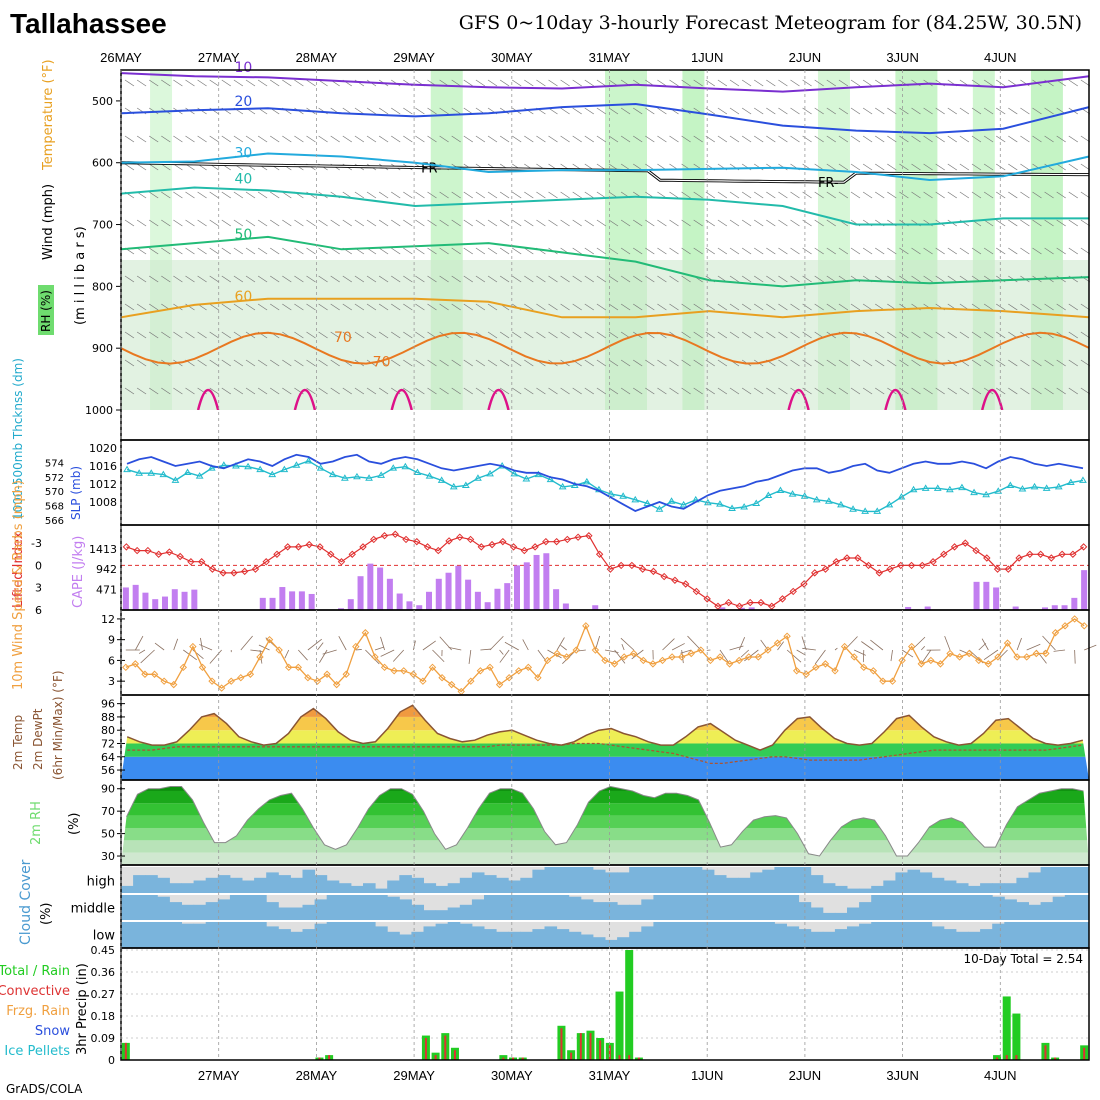 Image resolution: width=1100 pixels, height=1100 pixels. What do you see at coordinates (707, 57) in the screenshot?
I see `date-label-top: 1JUN` at bounding box center [707, 57].